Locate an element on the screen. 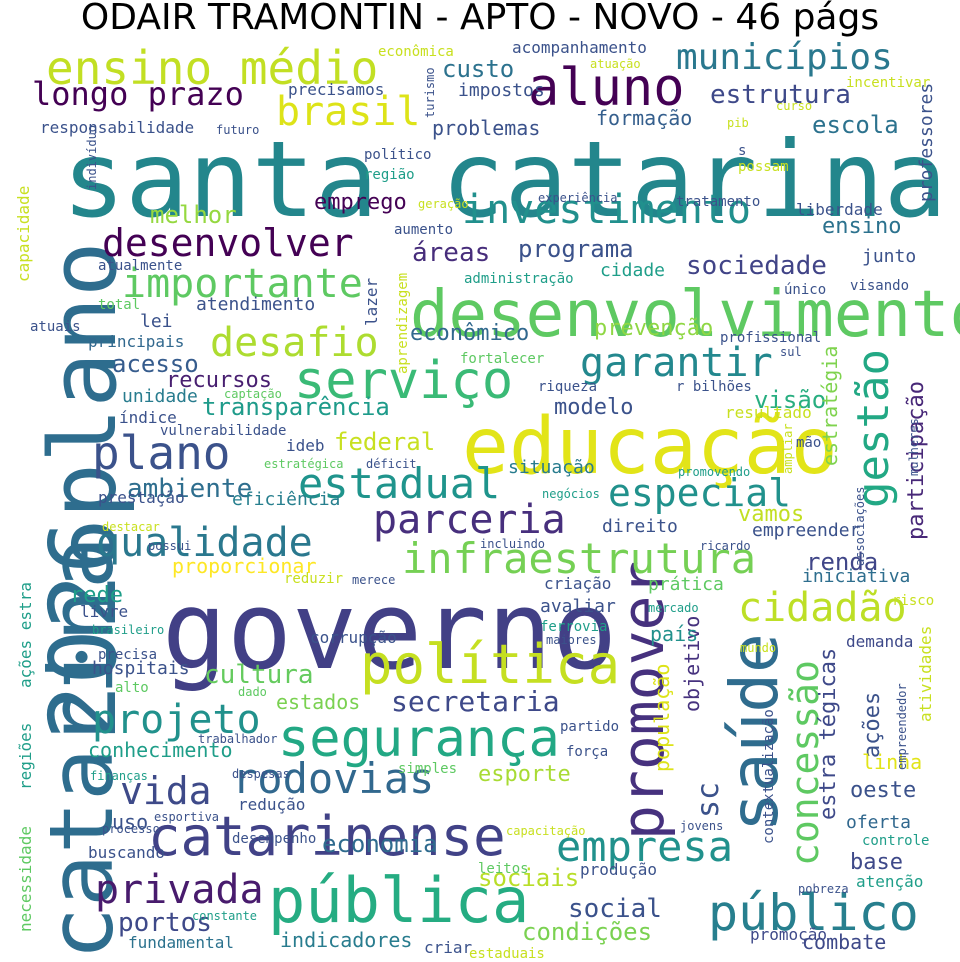 This screenshot has height=962, width=960. cloud-word: corrupção is located at coordinates (353, 637).